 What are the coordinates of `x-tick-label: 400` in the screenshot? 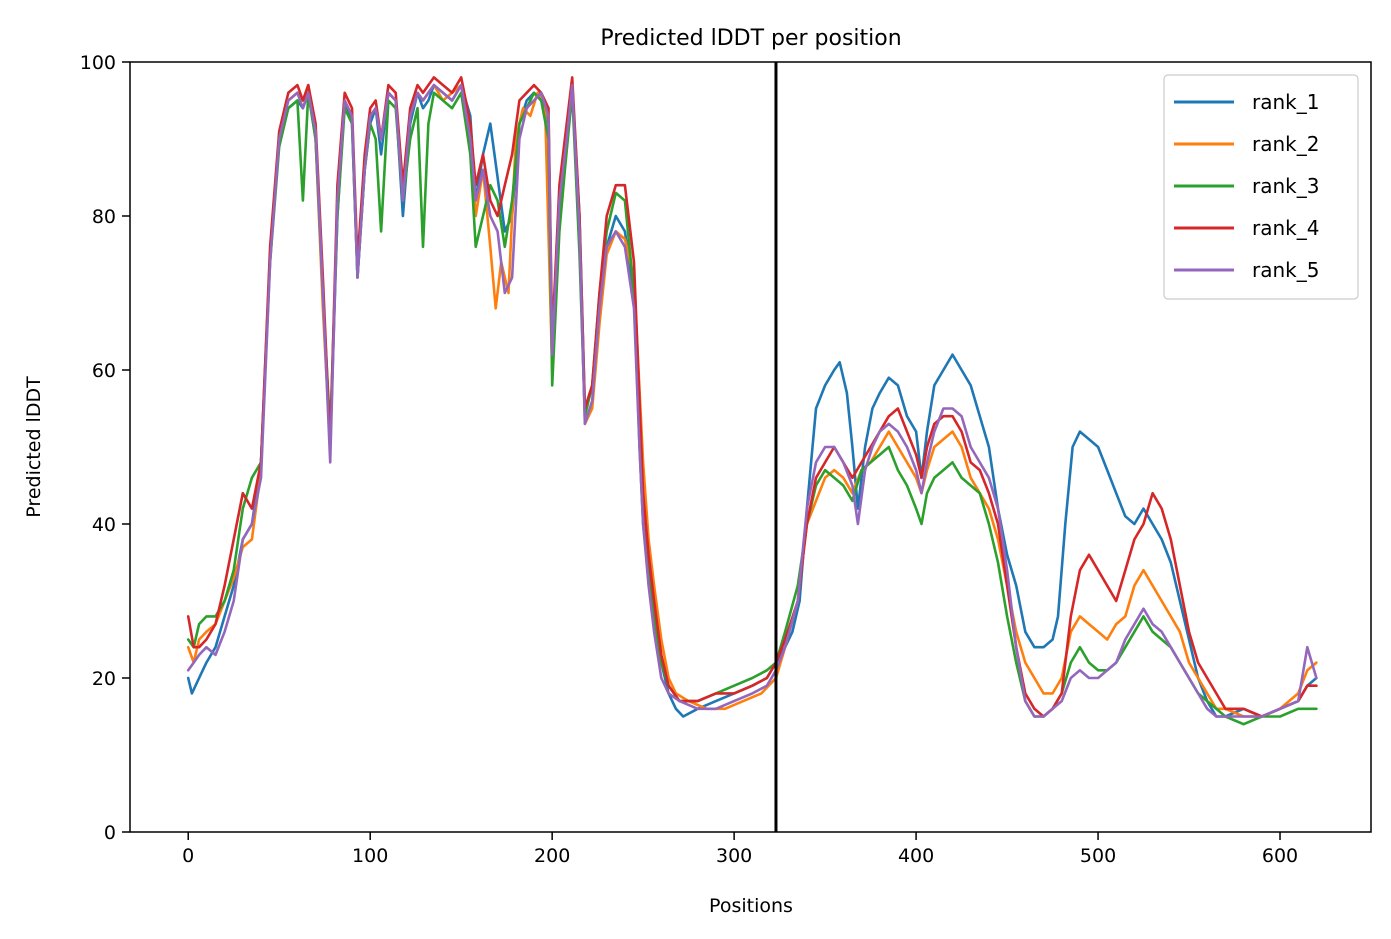 It's located at (916, 856).